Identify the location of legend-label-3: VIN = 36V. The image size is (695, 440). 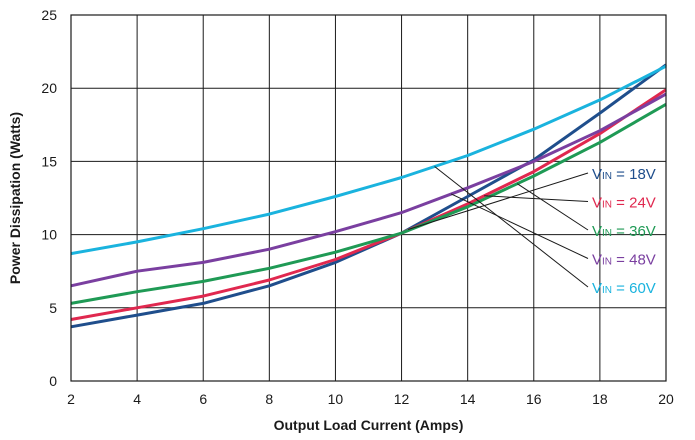
(624, 231).